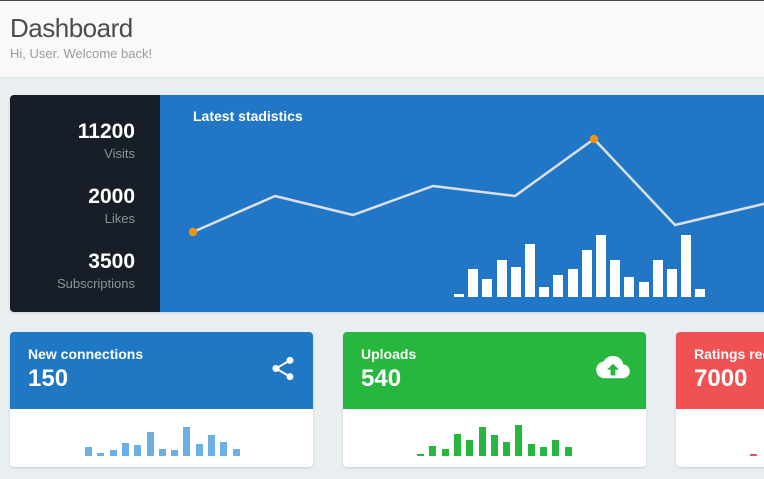 This screenshot has width=764, height=479. I want to click on window-top-border, so click(382, 0).